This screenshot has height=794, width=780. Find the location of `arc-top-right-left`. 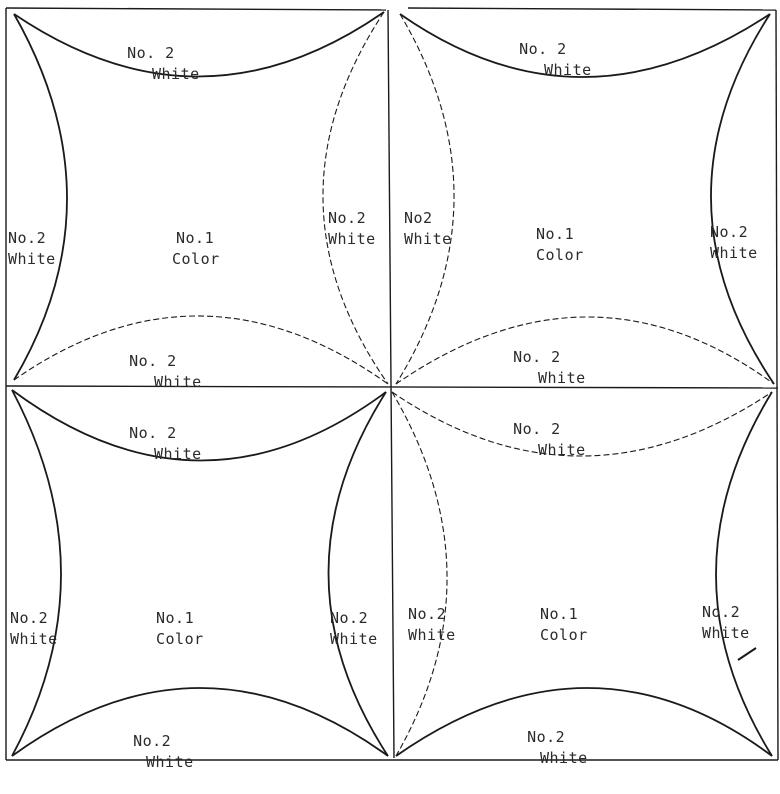

arc-top-right-left is located at coordinates (425, 199).